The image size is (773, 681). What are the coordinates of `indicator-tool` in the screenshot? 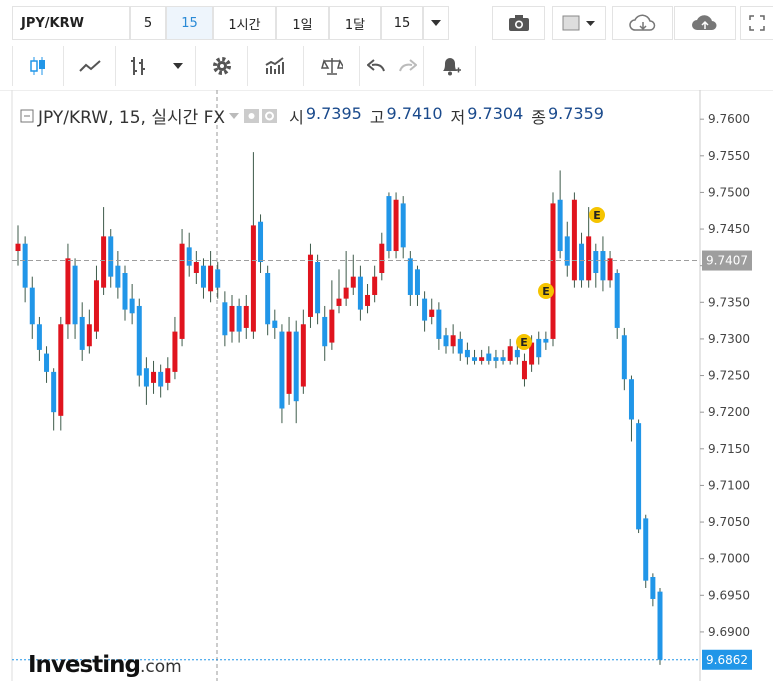 It's located at (276, 66).